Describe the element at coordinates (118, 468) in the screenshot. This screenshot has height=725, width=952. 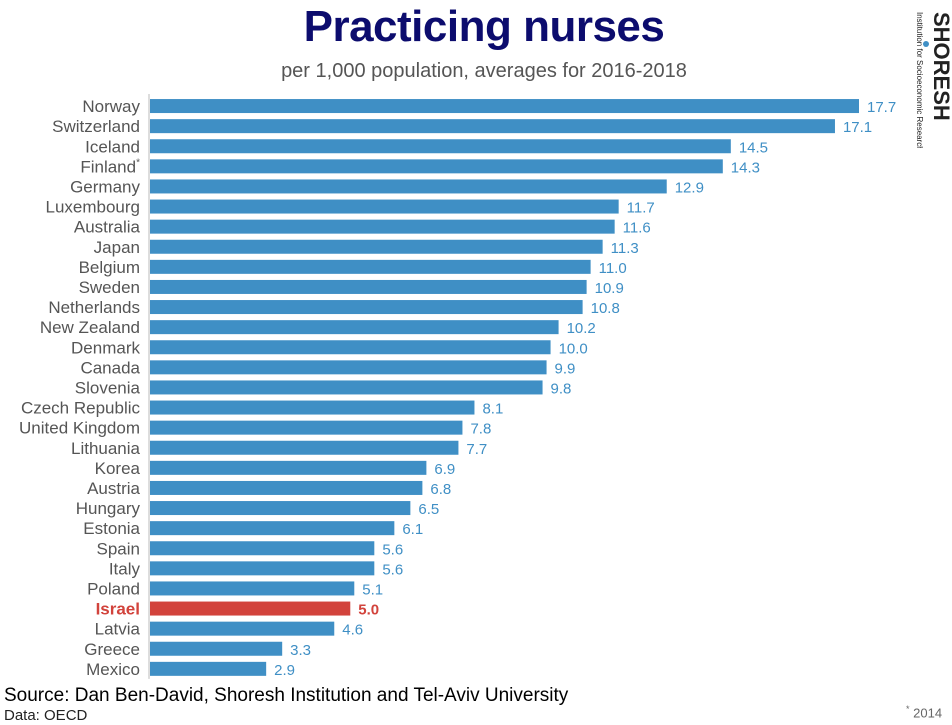
I see `category-label: Korea` at that location.